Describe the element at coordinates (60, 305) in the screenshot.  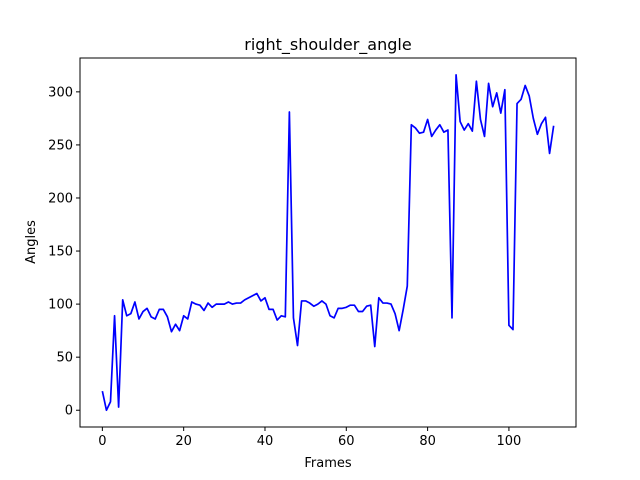
I see `y-tick-label: 100` at that location.